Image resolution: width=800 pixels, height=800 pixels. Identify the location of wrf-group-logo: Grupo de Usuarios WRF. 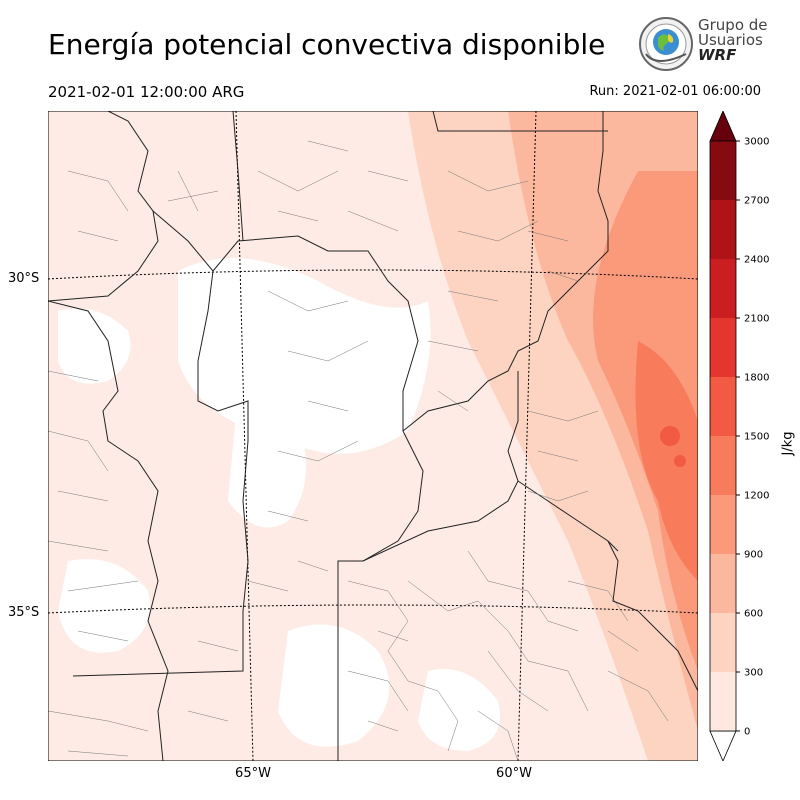
(703, 46).